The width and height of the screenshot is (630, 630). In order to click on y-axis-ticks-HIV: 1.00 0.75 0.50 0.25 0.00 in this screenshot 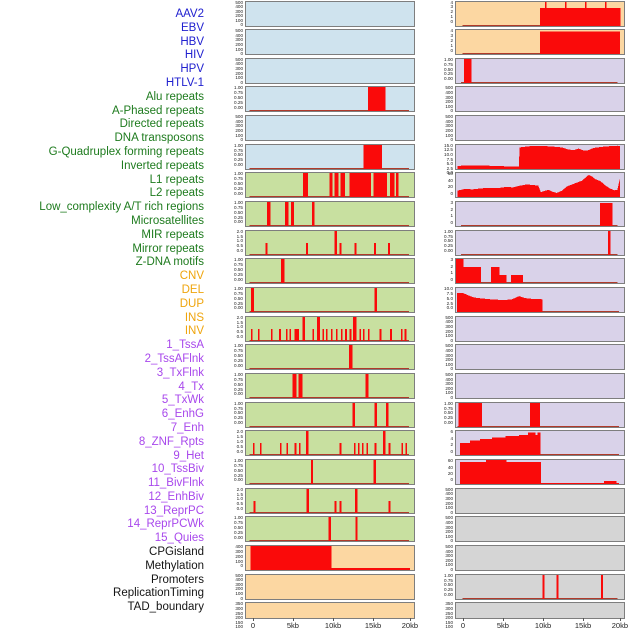, I will do `click(227, 98)`.